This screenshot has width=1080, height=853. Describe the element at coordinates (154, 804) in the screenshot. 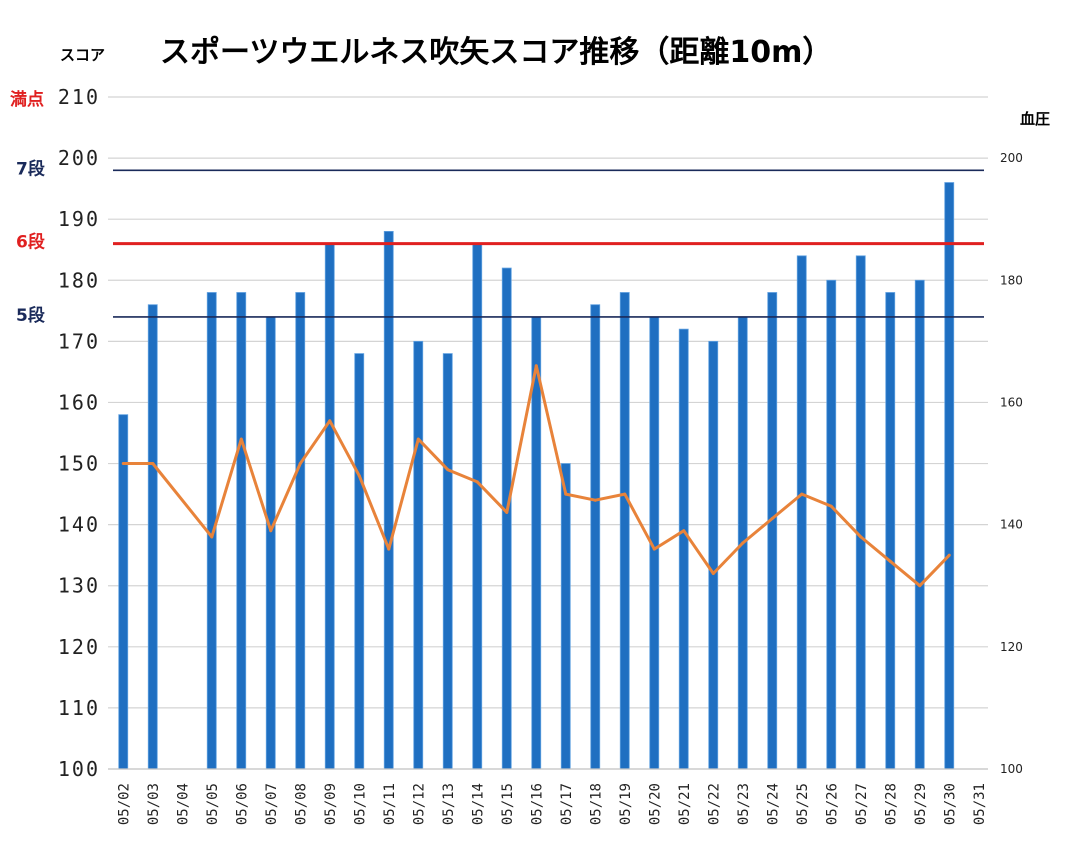

I see `x-tick-label: 05/03` at that location.